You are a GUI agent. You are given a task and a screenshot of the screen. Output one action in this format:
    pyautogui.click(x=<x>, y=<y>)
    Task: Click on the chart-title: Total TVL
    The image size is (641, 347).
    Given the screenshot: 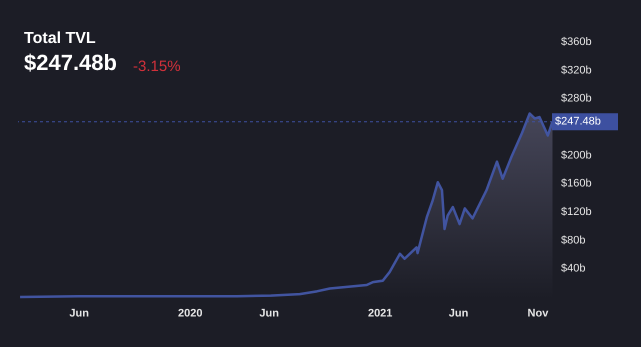 What is the action you would take?
    pyautogui.click(x=60, y=38)
    